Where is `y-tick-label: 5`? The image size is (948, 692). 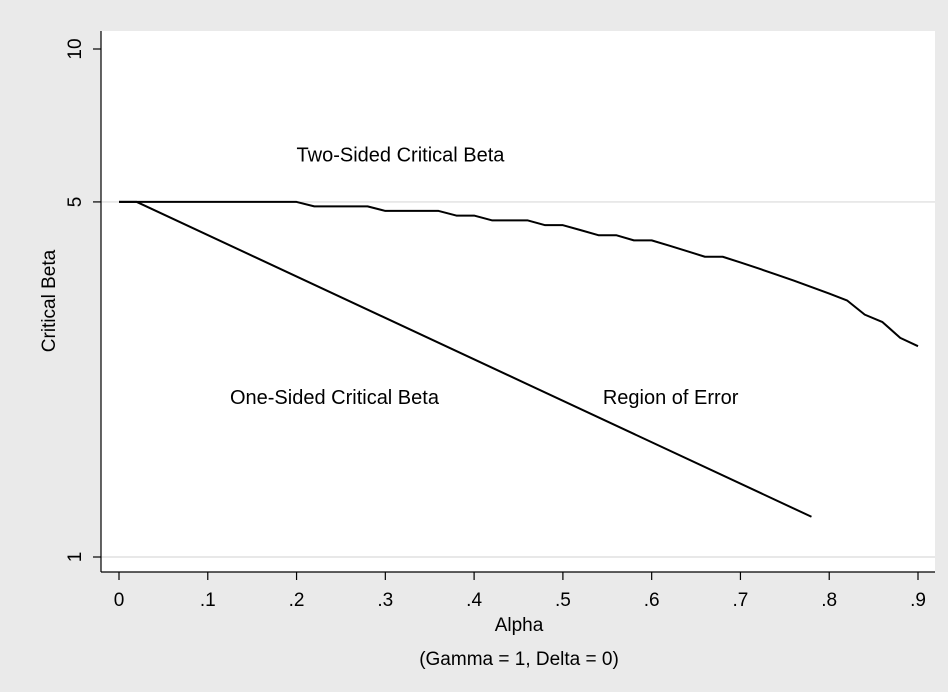
y-tick-label: 5 is located at coordinates (75, 202).